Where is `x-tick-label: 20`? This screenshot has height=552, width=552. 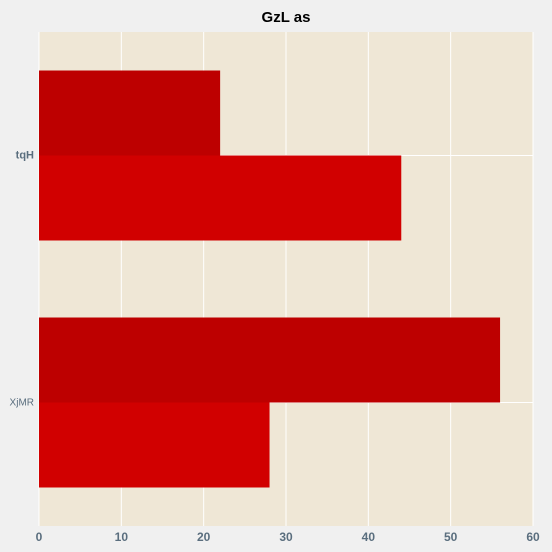
x-tick-label: 20 is located at coordinates (204, 537).